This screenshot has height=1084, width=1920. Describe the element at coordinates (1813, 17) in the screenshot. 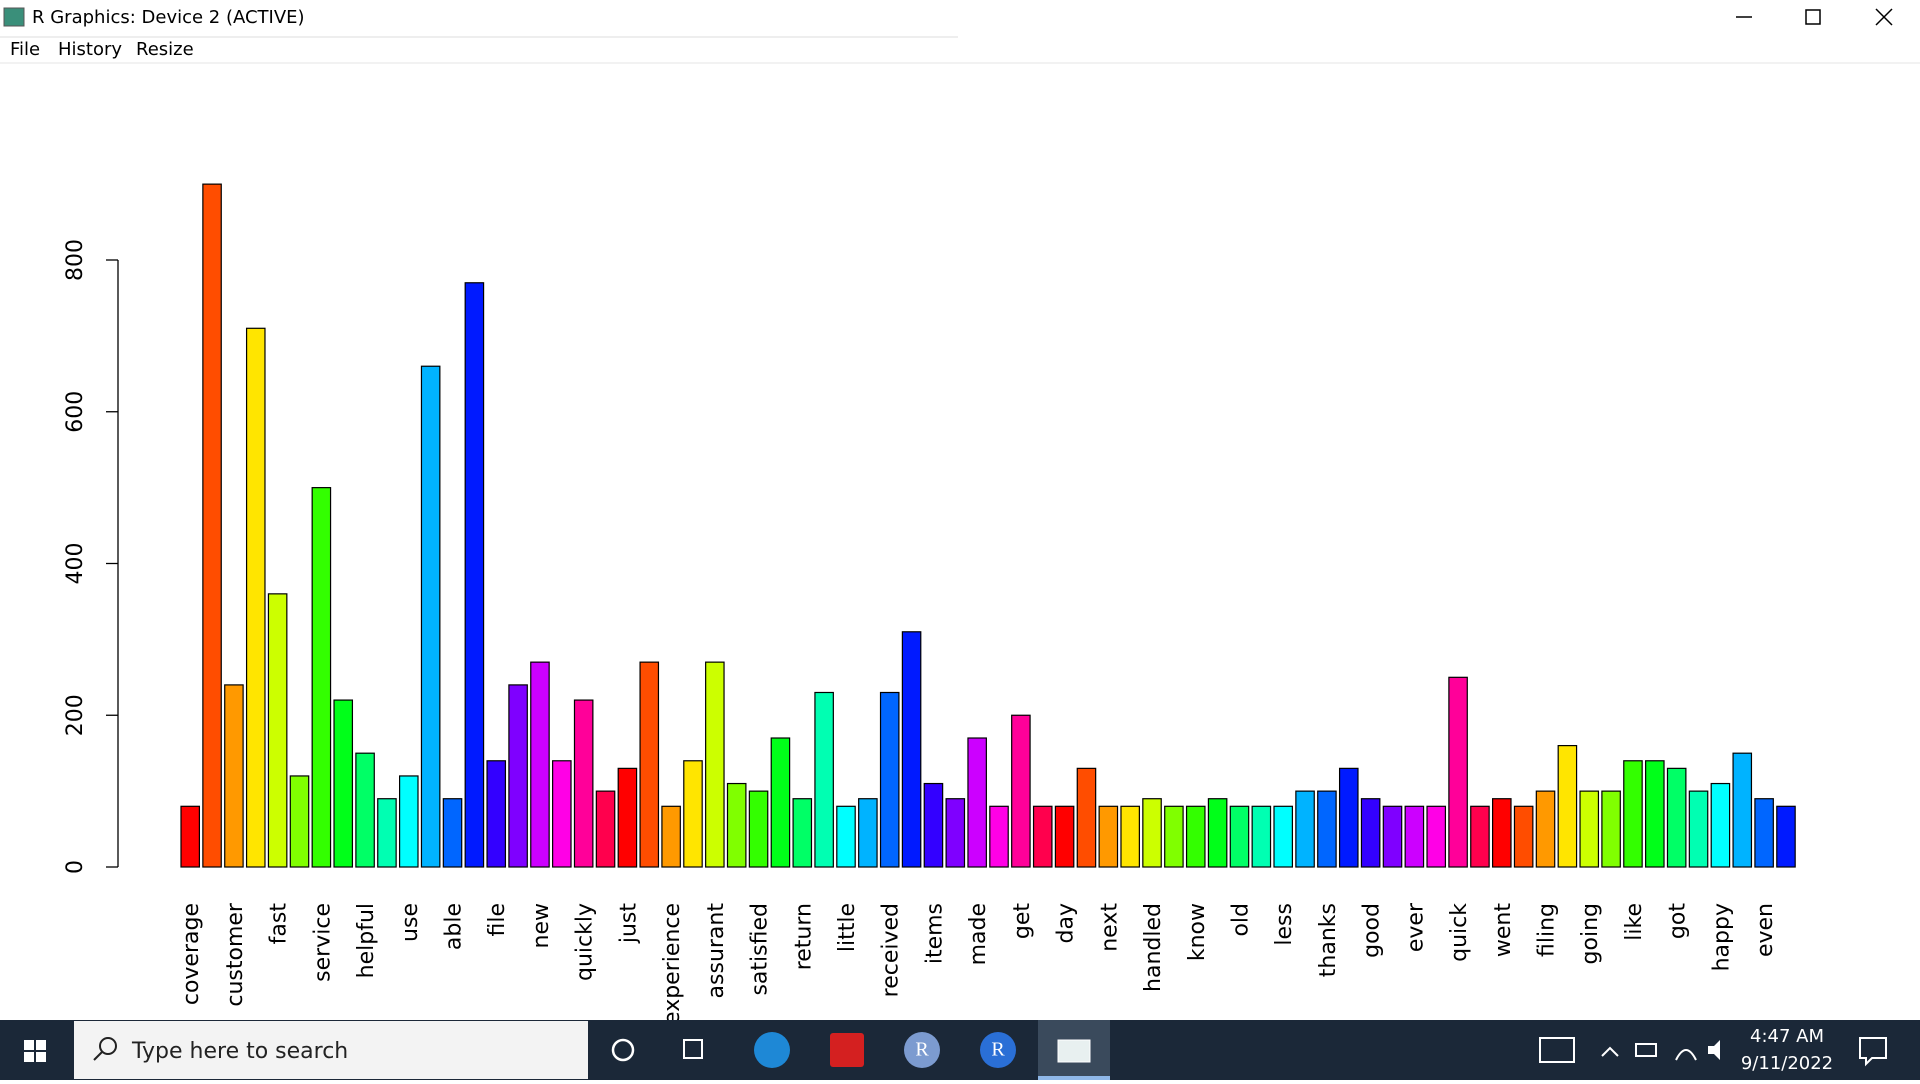

I see `restore` at that location.